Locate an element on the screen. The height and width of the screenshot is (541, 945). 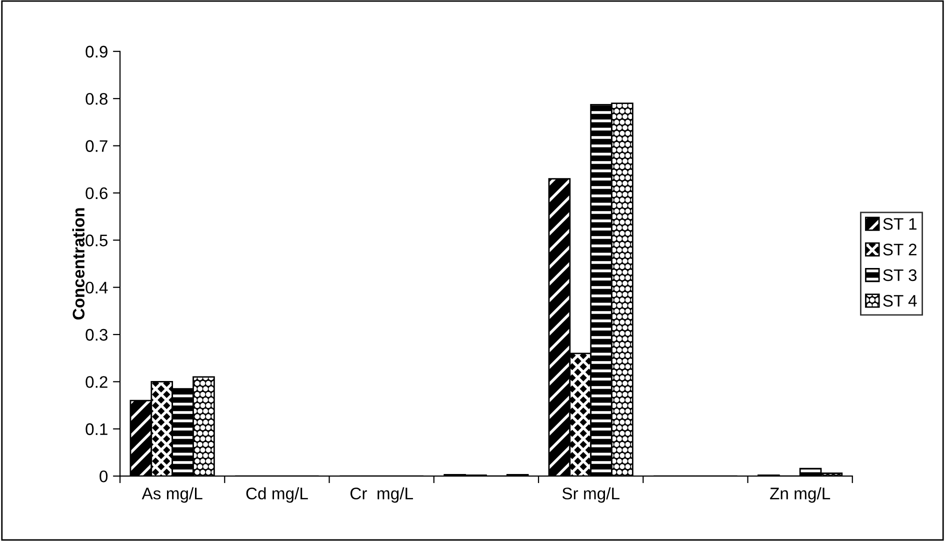
y-tick-label: 0.5 is located at coordinates (97, 240).